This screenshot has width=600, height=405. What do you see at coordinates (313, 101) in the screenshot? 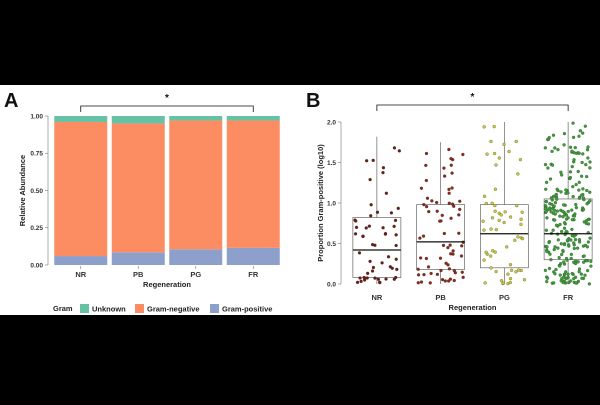
I see `panel-b-letter: B` at bounding box center [313, 101].